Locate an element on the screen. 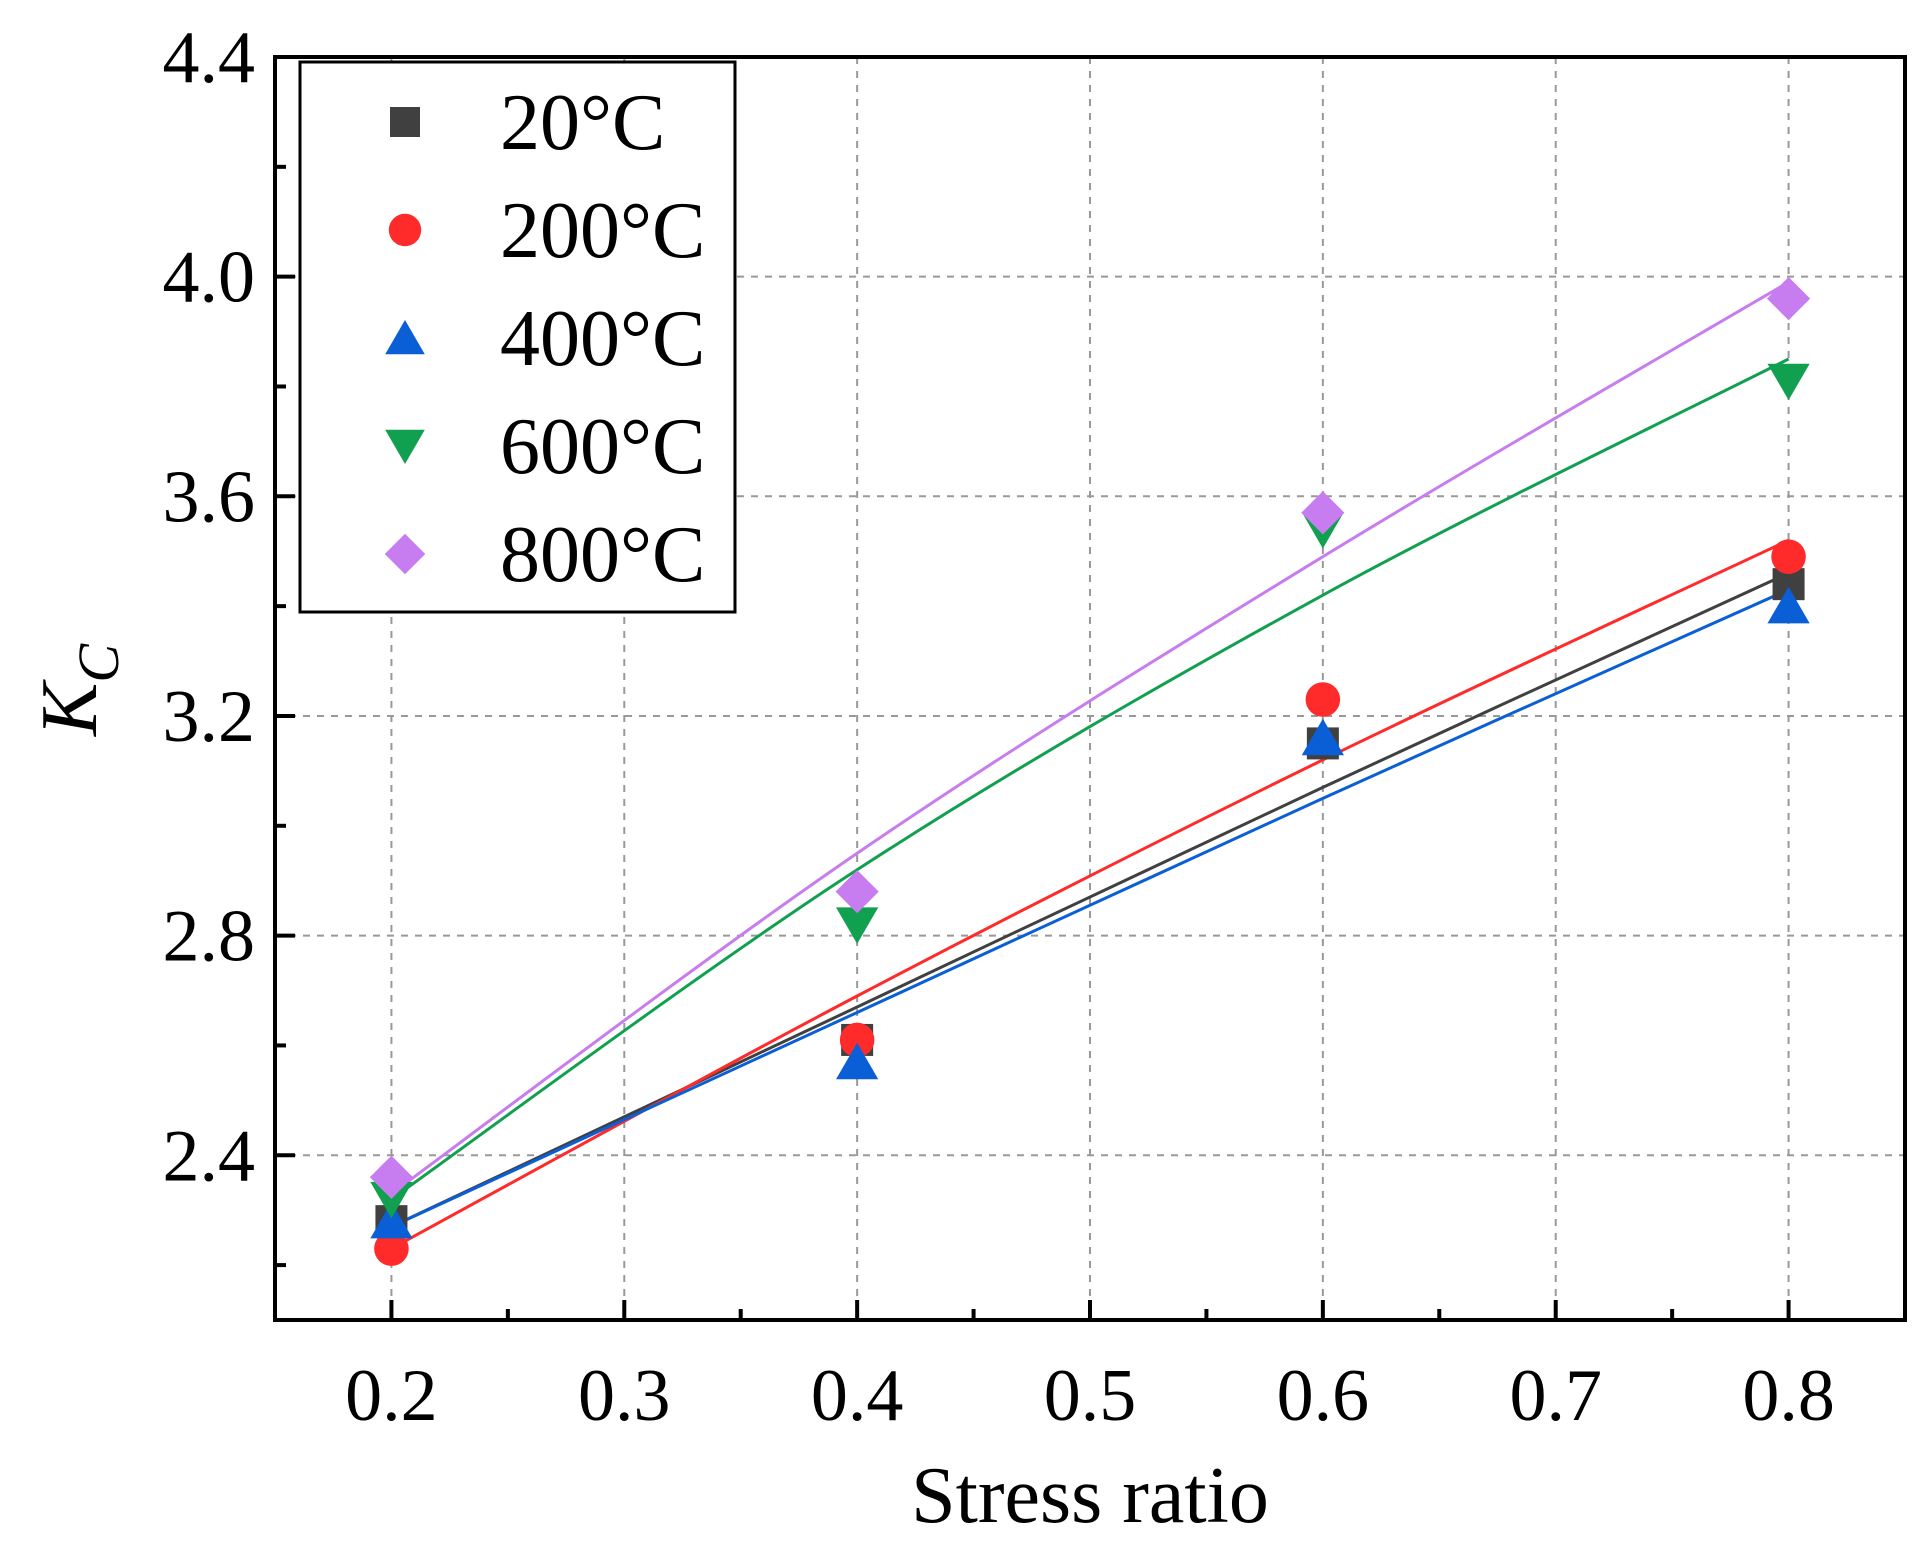 The width and height of the screenshot is (1929, 1545). legend-entry: 800°C is located at coordinates (544, 555).